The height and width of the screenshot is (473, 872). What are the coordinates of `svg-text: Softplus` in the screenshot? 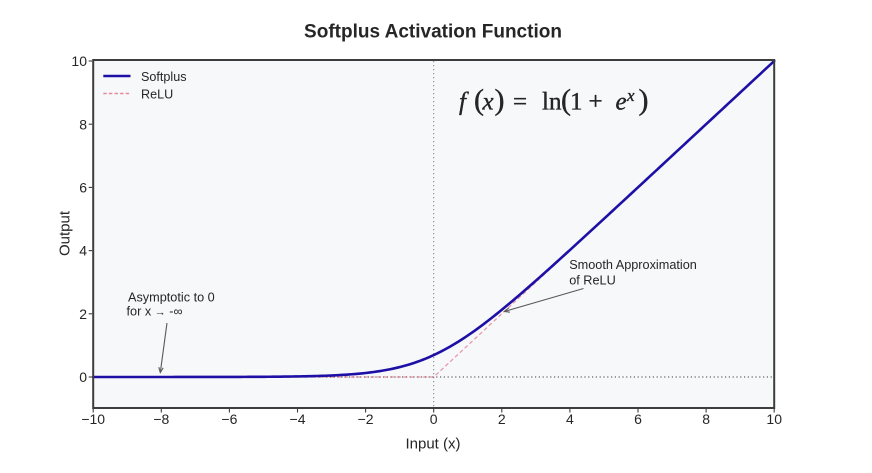 It's located at (164, 77).